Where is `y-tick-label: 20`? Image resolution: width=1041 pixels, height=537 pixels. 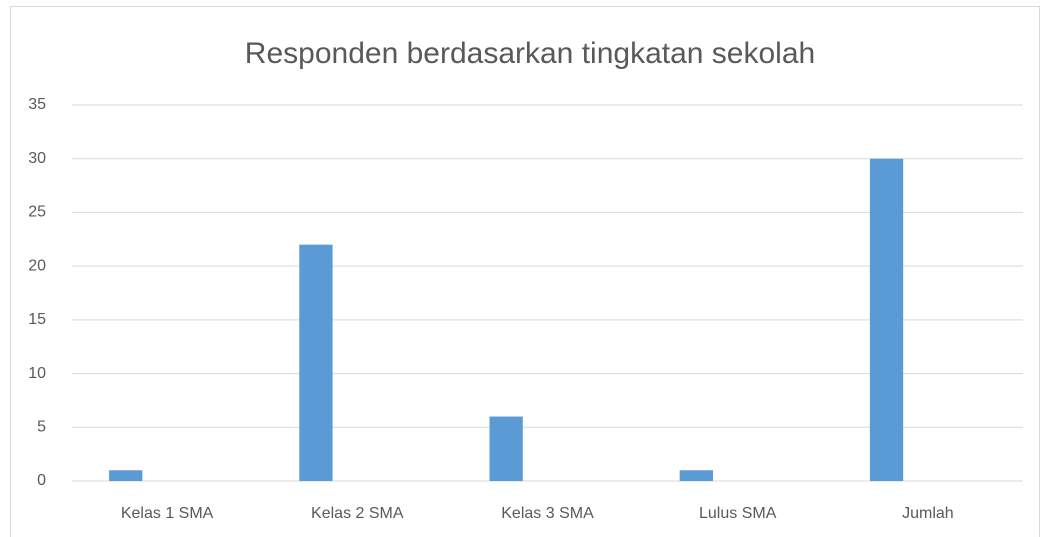 y-tick-label: 20 is located at coordinates (37, 265).